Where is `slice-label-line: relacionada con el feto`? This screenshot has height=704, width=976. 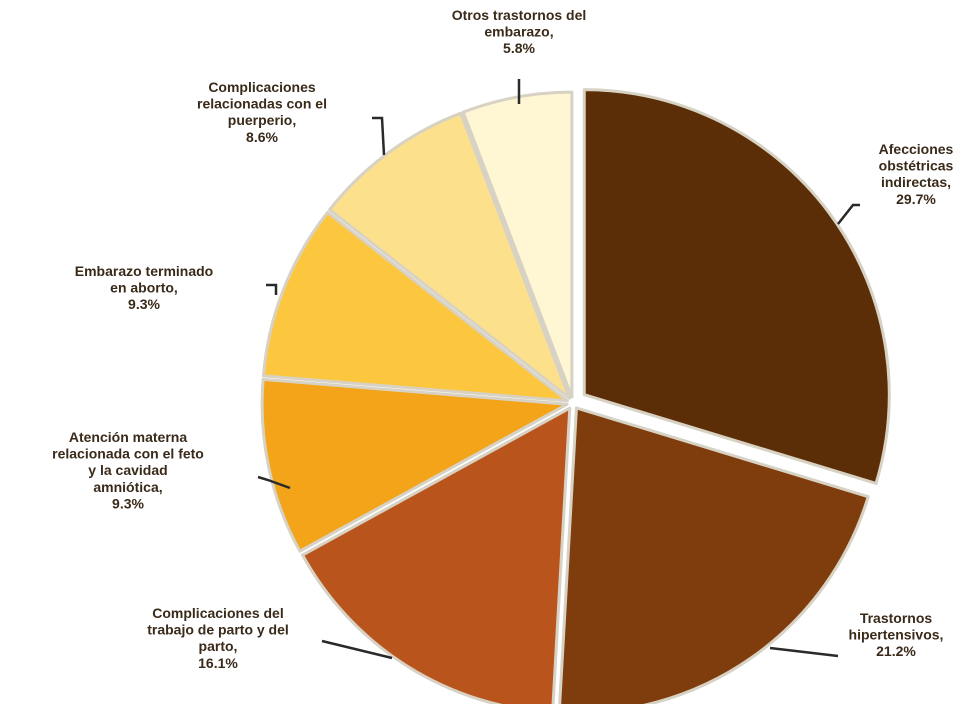 slice-label-line: relacionada con el feto is located at coordinates (128, 454).